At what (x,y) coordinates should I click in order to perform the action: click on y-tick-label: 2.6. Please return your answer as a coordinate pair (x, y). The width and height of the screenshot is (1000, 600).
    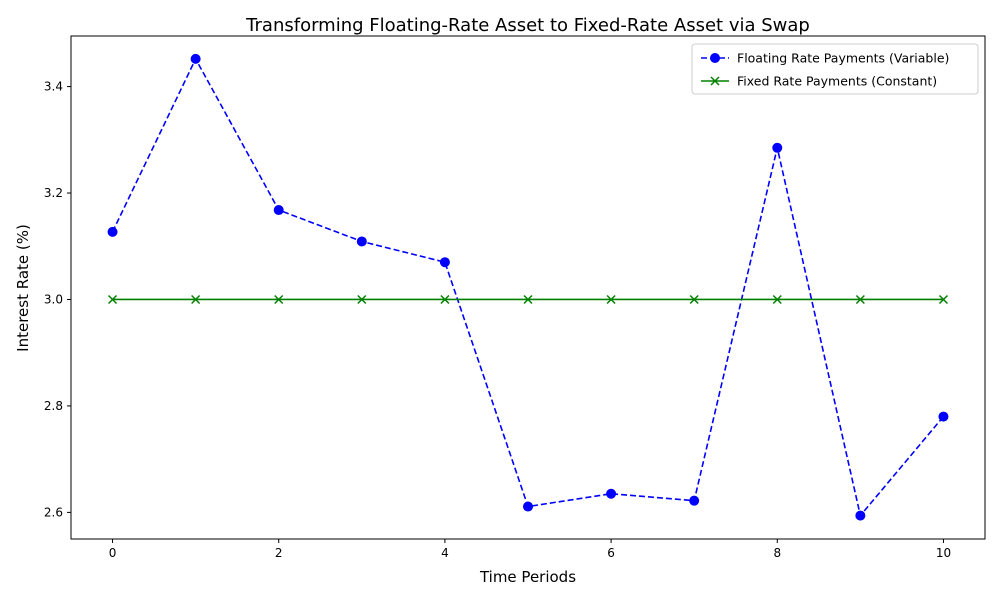
    Looking at the image, I should click on (53, 512).